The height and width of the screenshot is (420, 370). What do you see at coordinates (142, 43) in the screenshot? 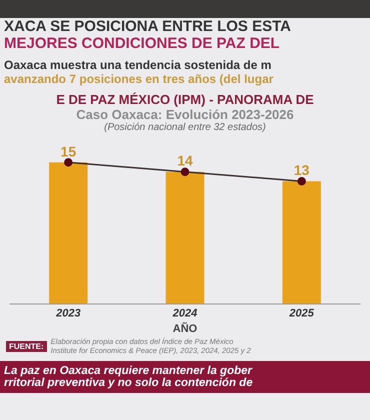
I see `text: MEJORES CONDICIONES DE PAZ DEL` at bounding box center [142, 43].